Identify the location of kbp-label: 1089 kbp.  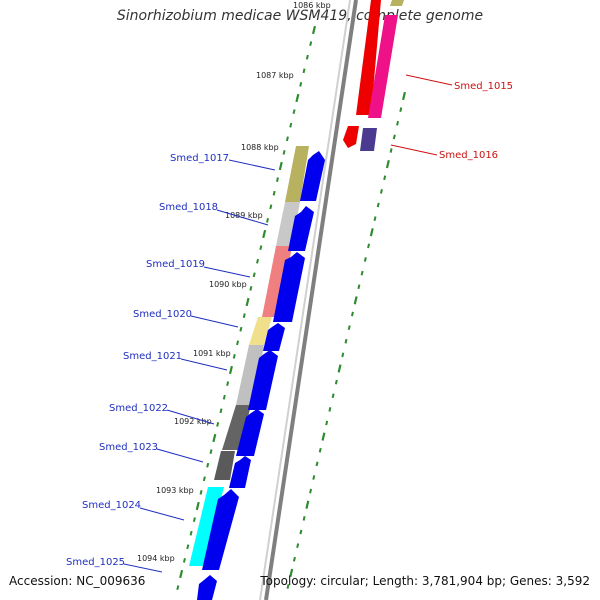
(244, 215).